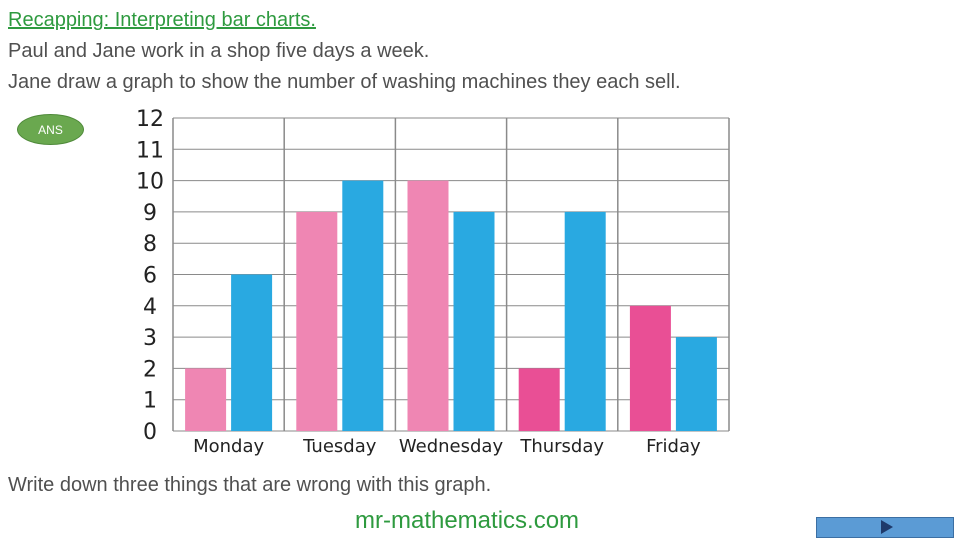 The height and width of the screenshot is (540, 960). I want to click on y-tick-label: 2, so click(150, 369).